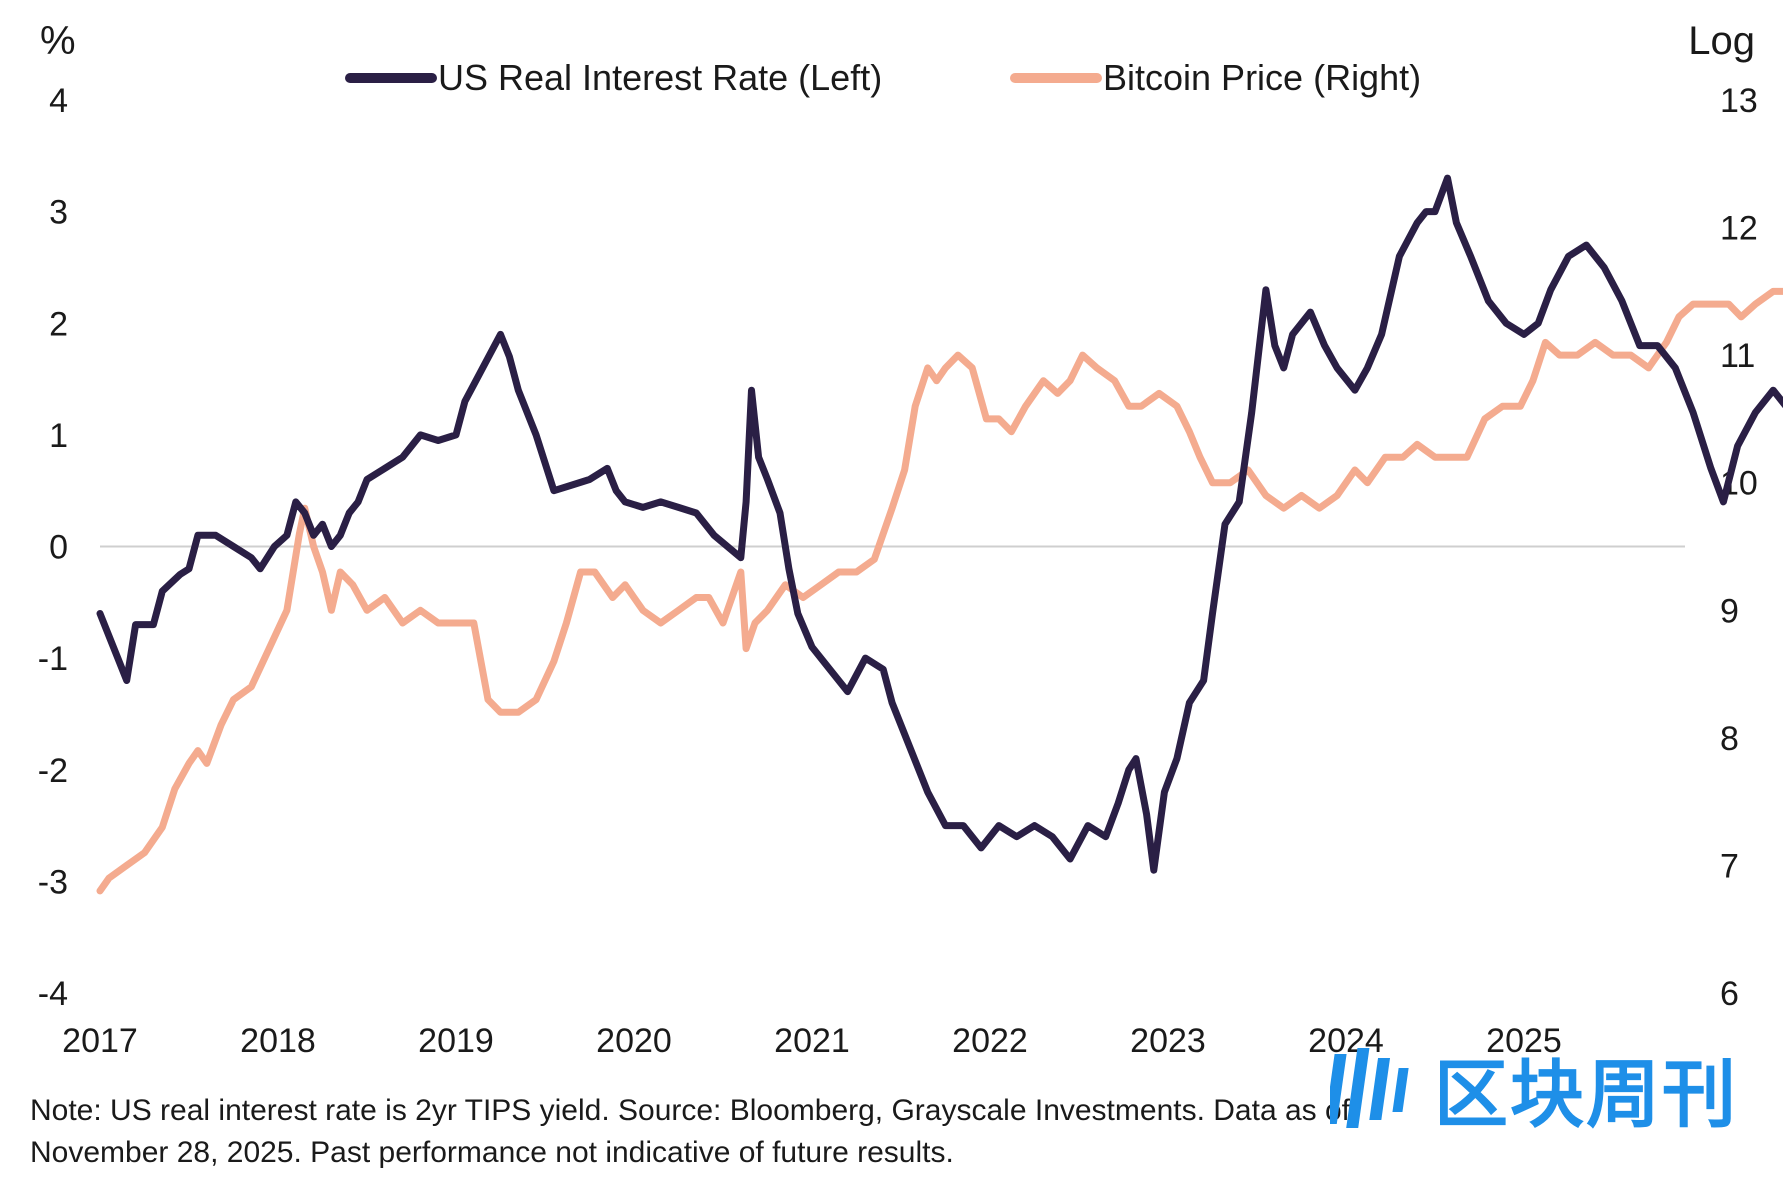 This screenshot has width=1783, height=1189. I want to click on right-tick-label: 12, so click(1739, 229).